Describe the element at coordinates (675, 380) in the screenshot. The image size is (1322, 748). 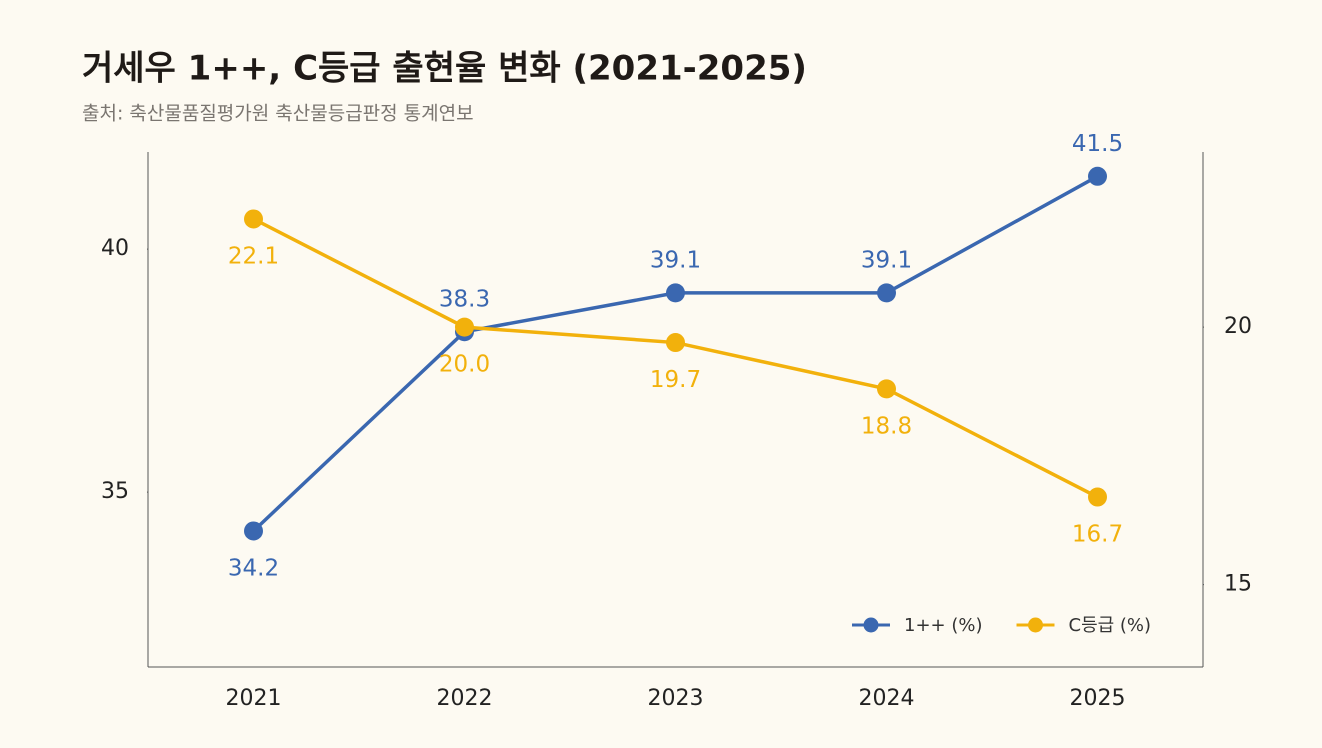
I see `data-label: 19.7` at that location.